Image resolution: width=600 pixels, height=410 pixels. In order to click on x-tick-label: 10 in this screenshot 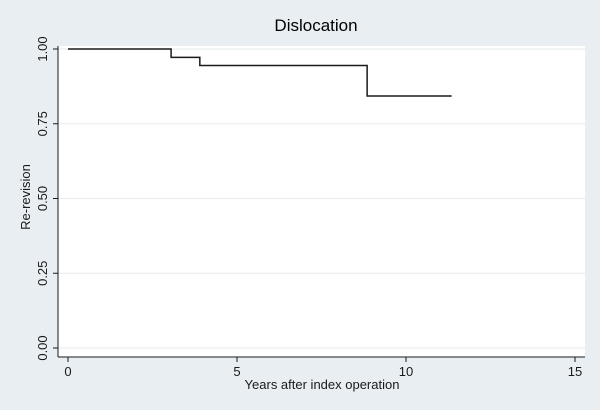, I will do `click(406, 371)`.